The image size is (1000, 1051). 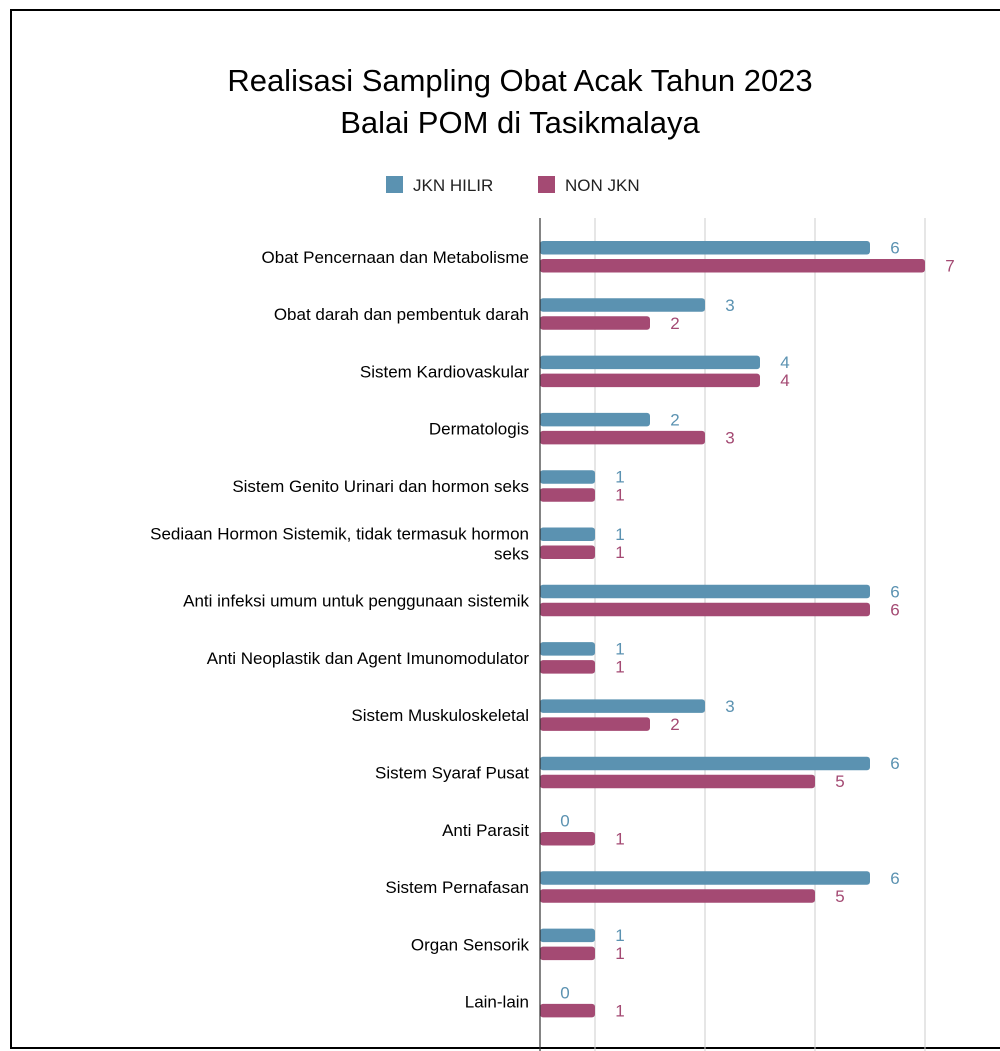 I want to click on category-label: Sistem Pernafasan, so click(x=457, y=887).